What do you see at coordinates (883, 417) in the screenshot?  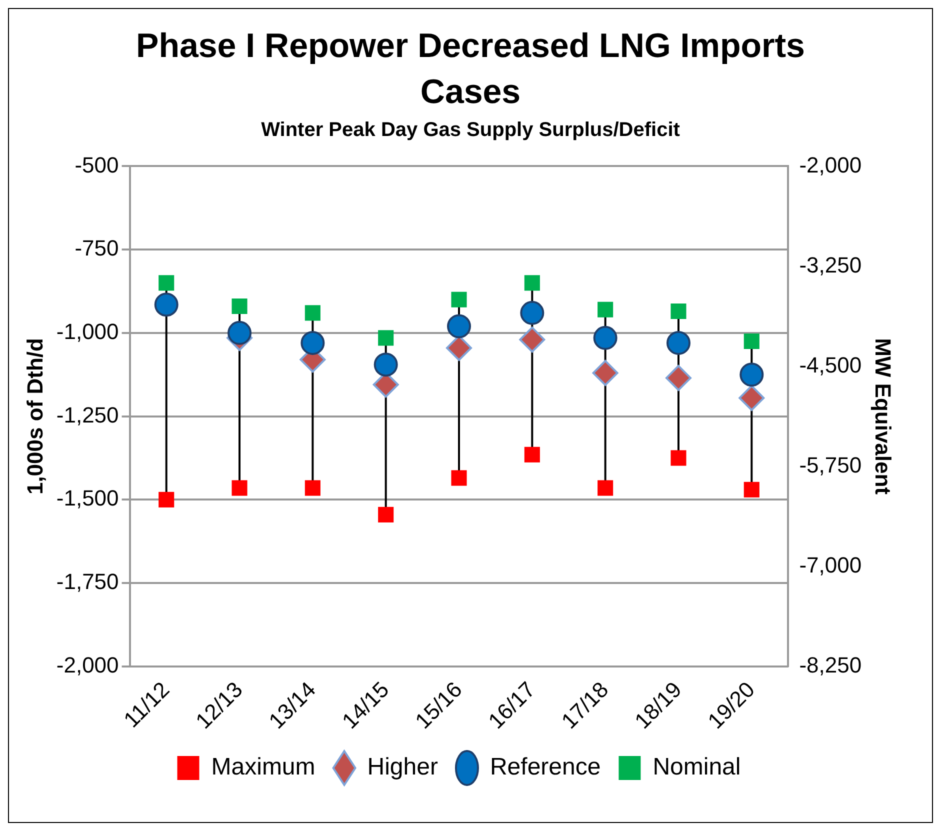 I see `y2-axis-title: MW Equivalent` at bounding box center [883, 417].